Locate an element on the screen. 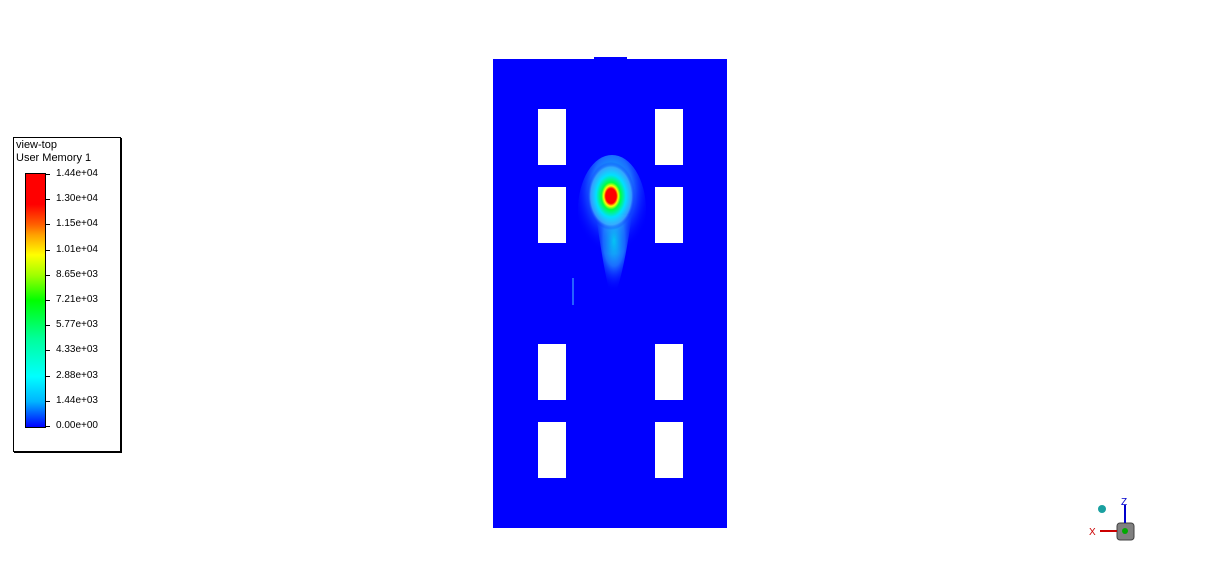 The height and width of the screenshot is (588, 1221). legend-tick-label: 1.30e+04 is located at coordinates (77, 199).